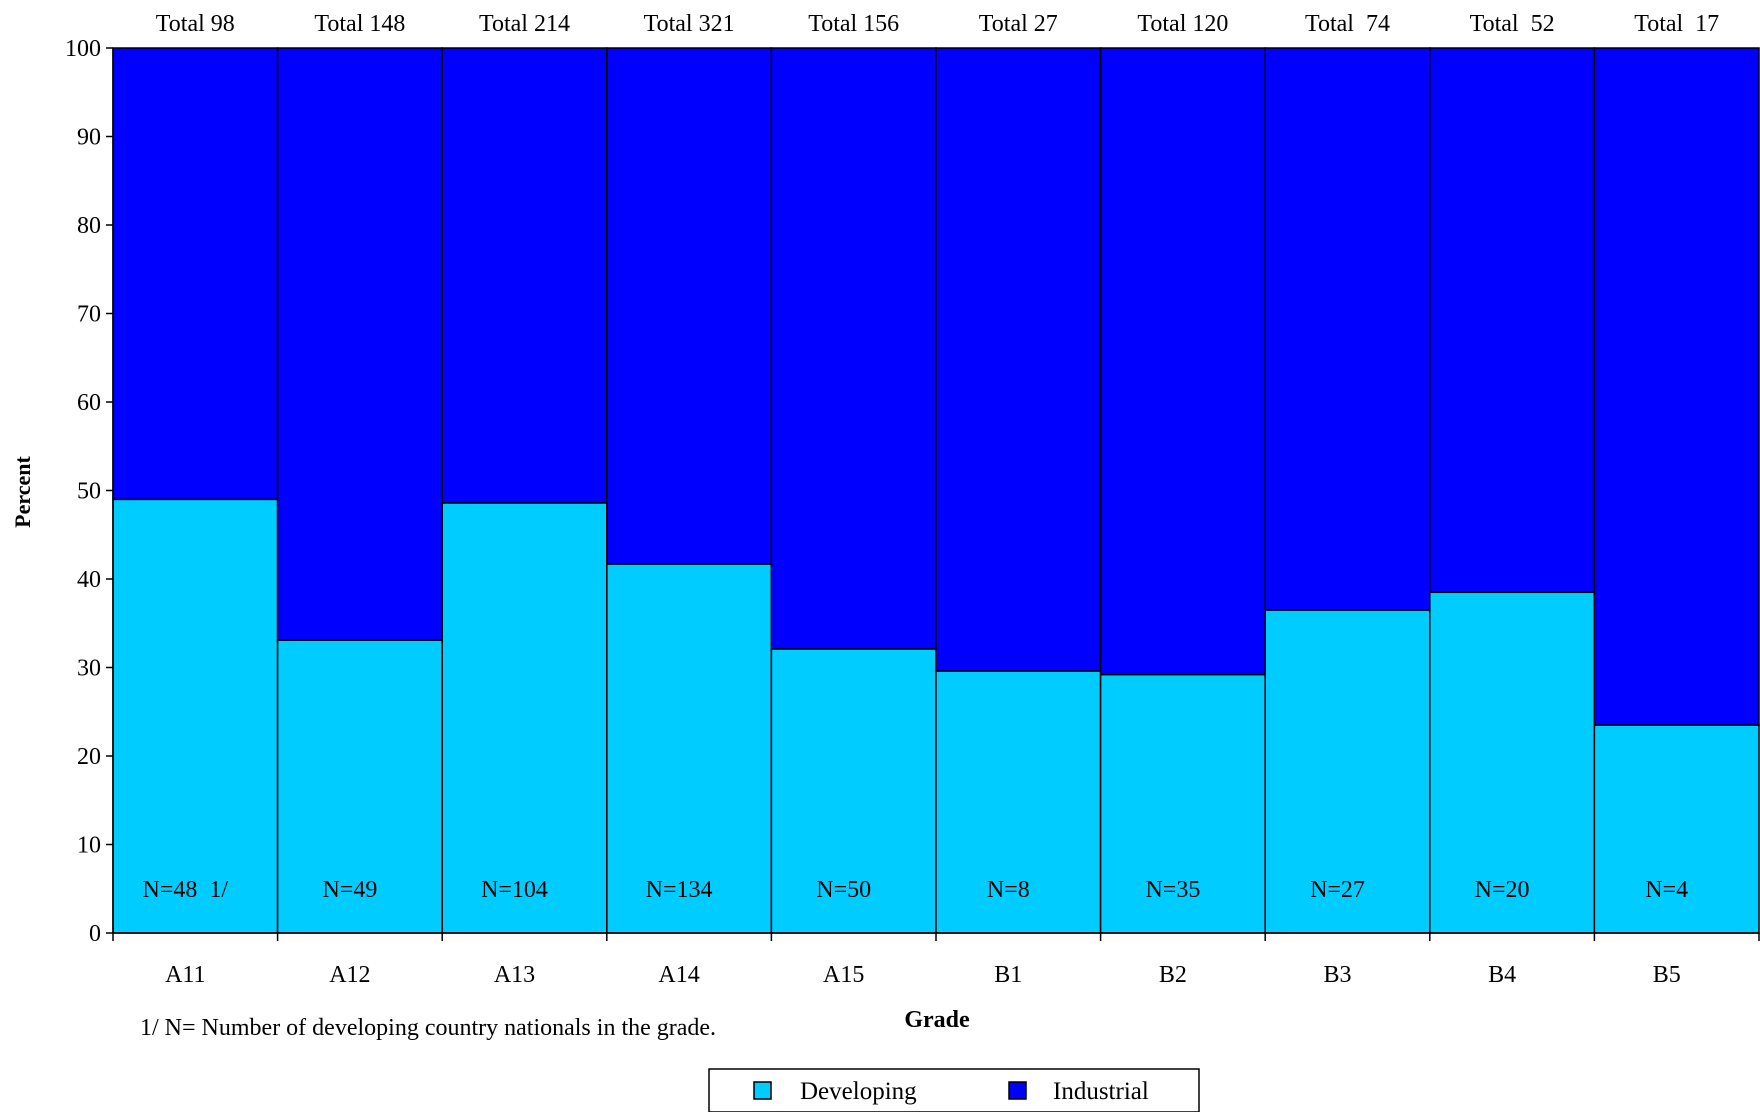 This screenshot has width=1760, height=1112. What do you see at coordinates (762, 1090) in the screenshot?
I see `legend-swatch-developing` at bounding box center [762, 1090].